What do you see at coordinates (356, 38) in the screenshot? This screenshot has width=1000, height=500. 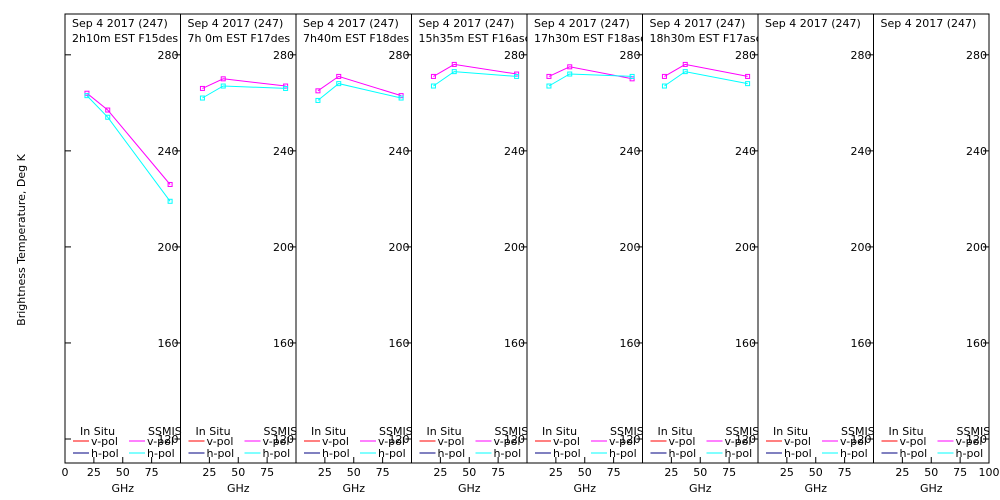 I see `panel-time-satellite: 7h40m EST F18des` at bounding box center [356, 38].